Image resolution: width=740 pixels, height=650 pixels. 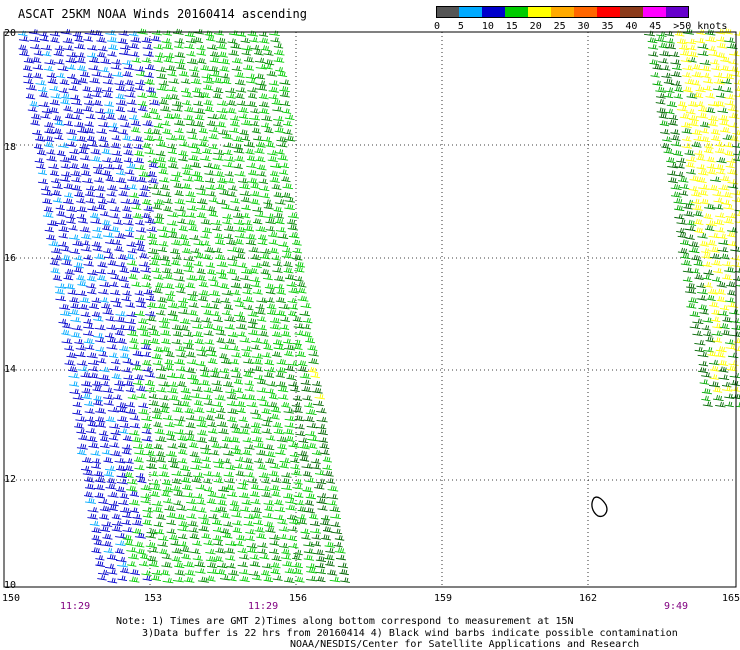 What do you see at coordinates (10, 258) in the screenshot?
I see `lat-label-16: 16` at bounding box center [10, 258].